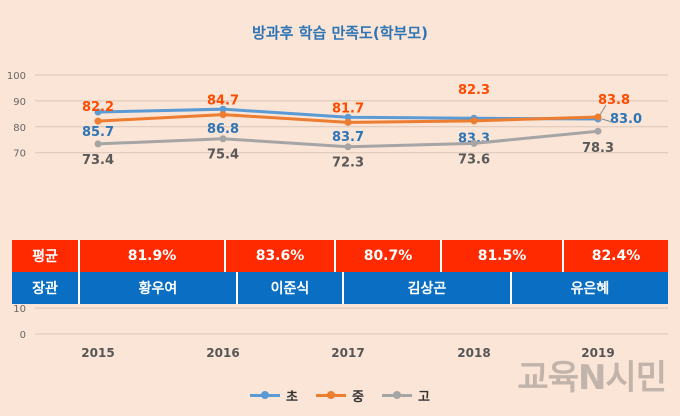 The width and height of the screenshot is (680, 416). I want to click on average-value-2018: 81.5%, so click(501, 256).